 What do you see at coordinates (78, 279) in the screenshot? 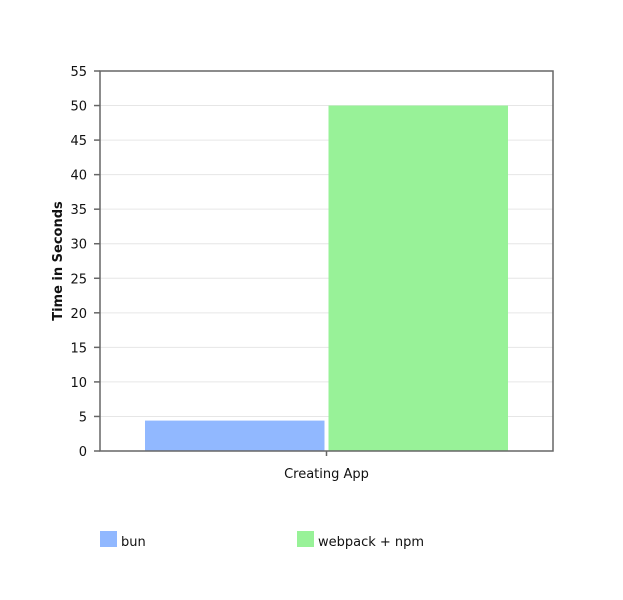
I see `y-tick-label: 25` at bounding box center [78, 279].